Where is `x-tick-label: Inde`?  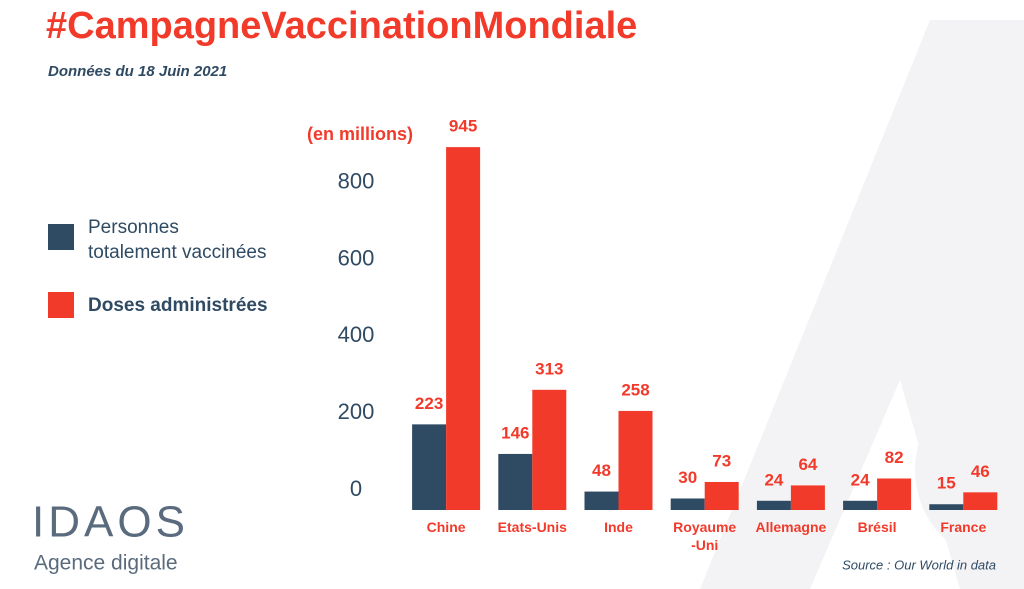
x-tick-label: Inde is located at coordinates (618, 527).